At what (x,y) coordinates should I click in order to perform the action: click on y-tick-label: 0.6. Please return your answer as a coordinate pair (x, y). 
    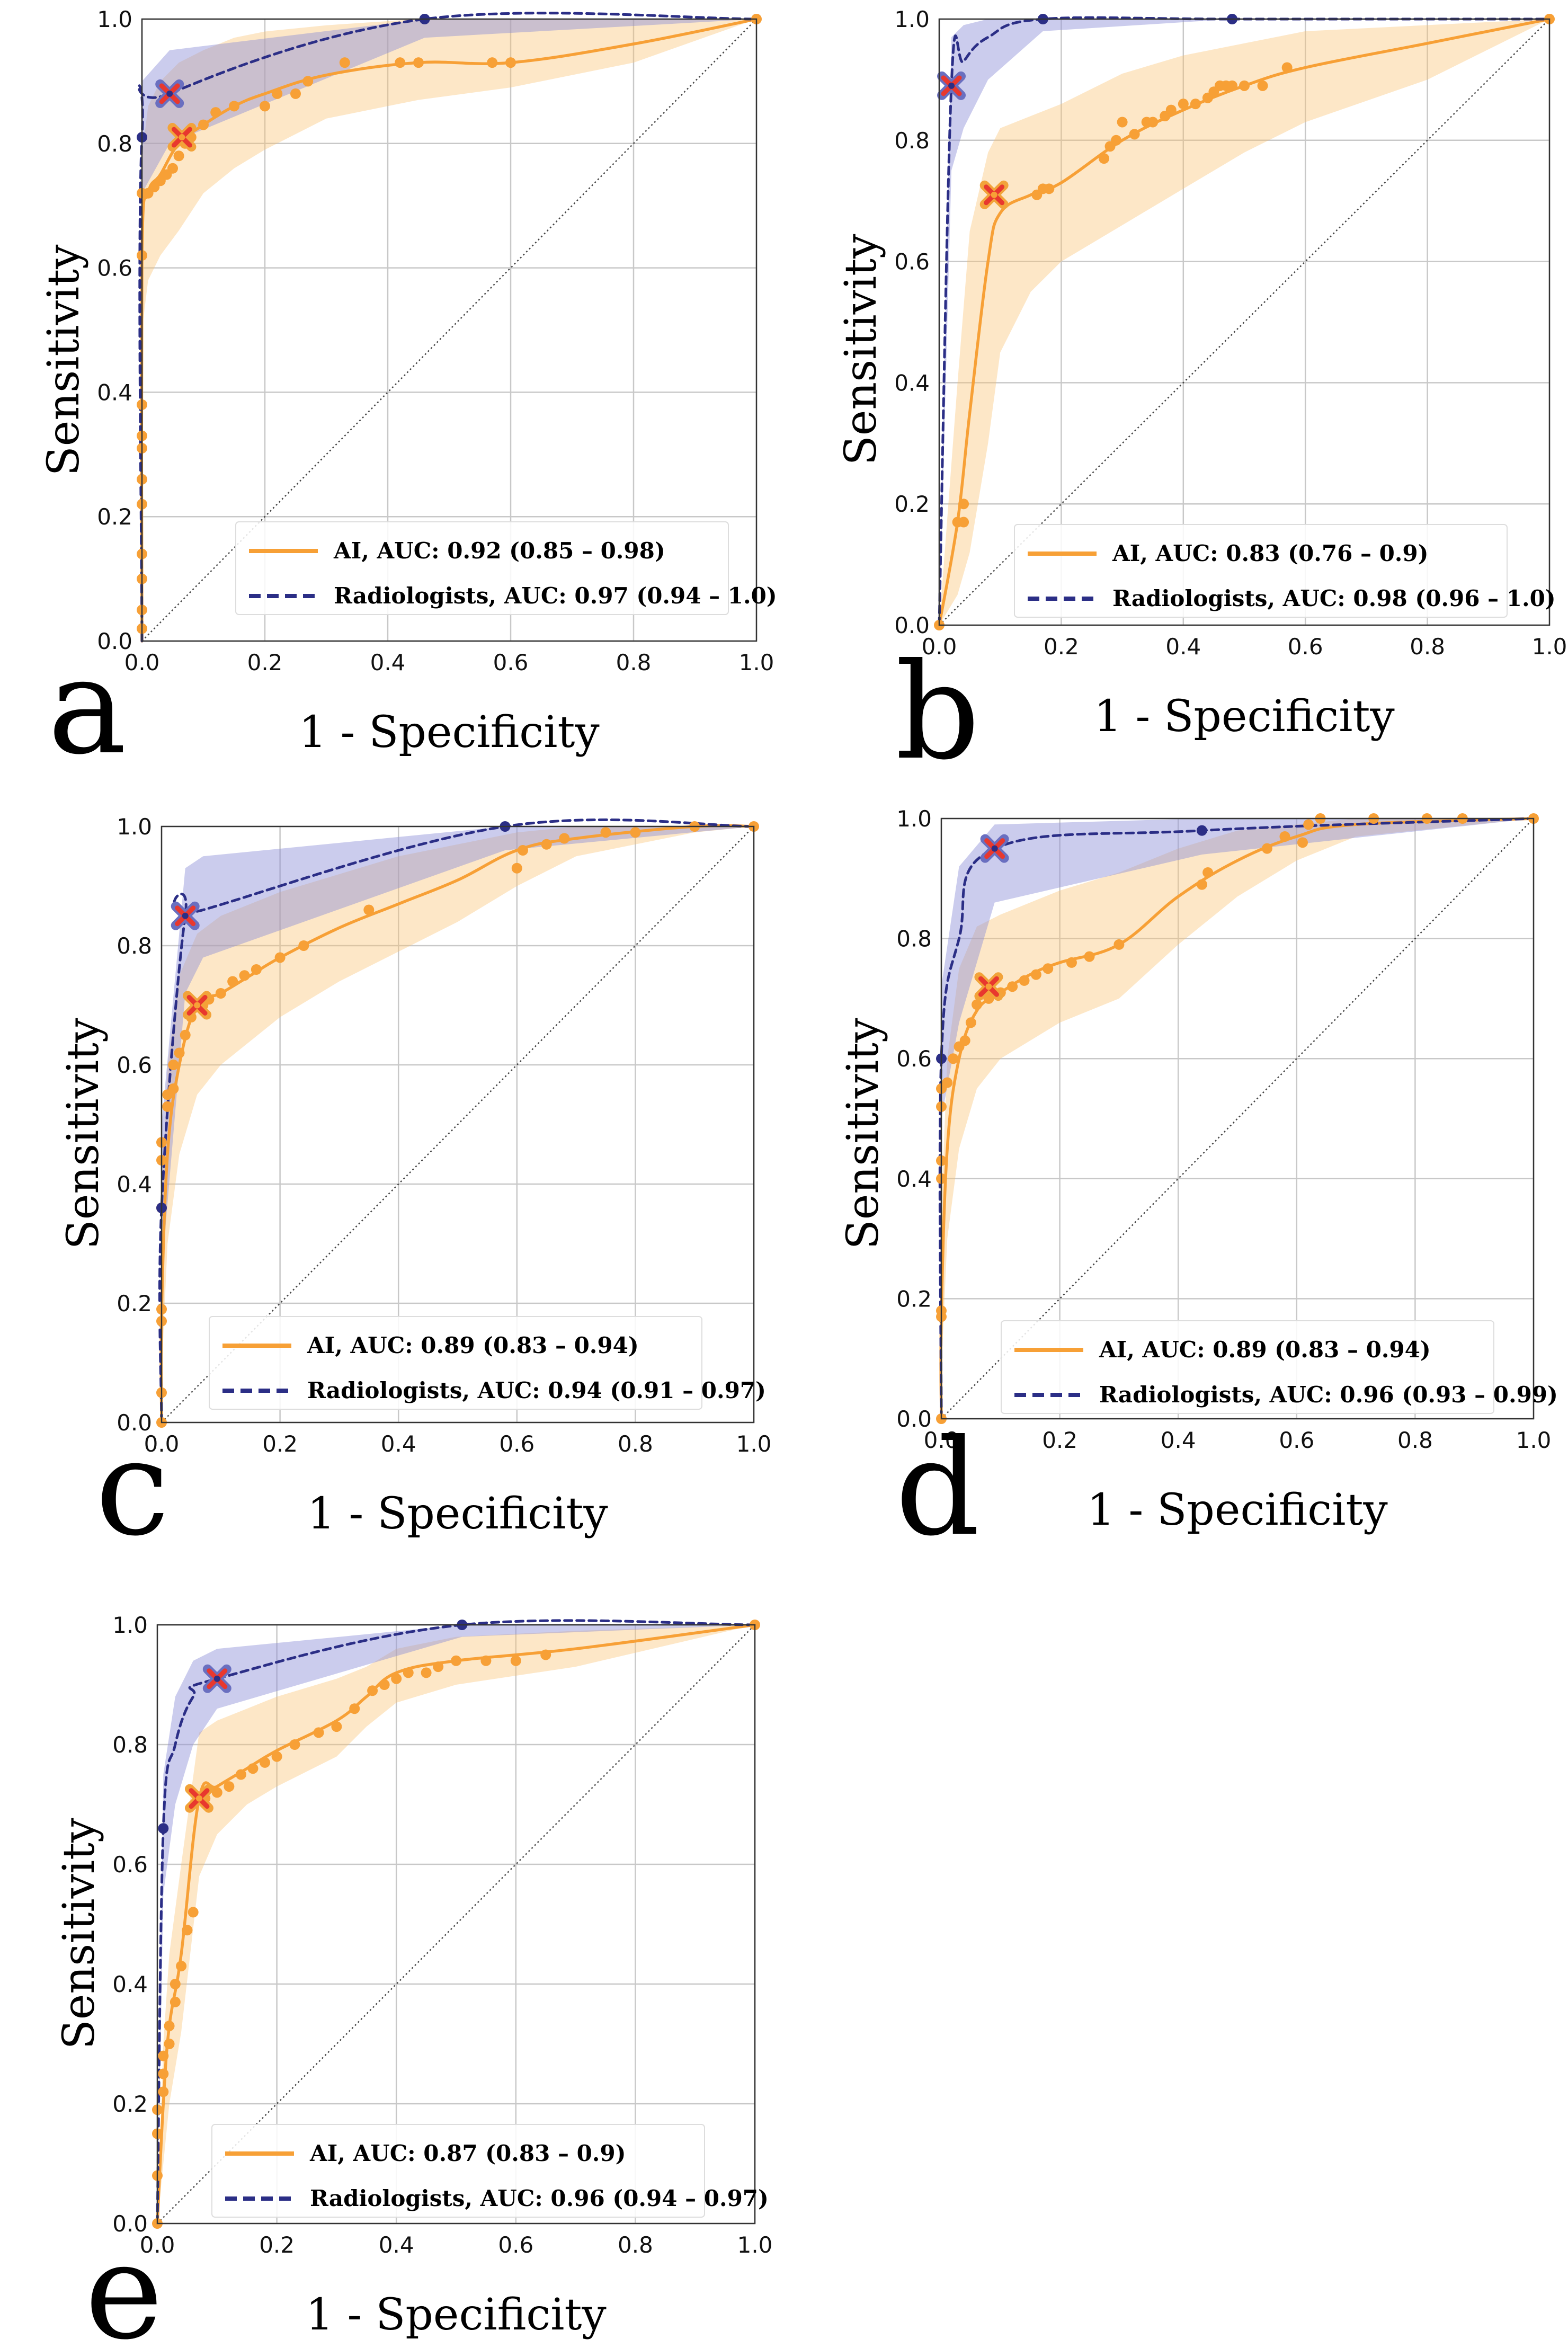
    Looking at the image, I should click on (912, 262).